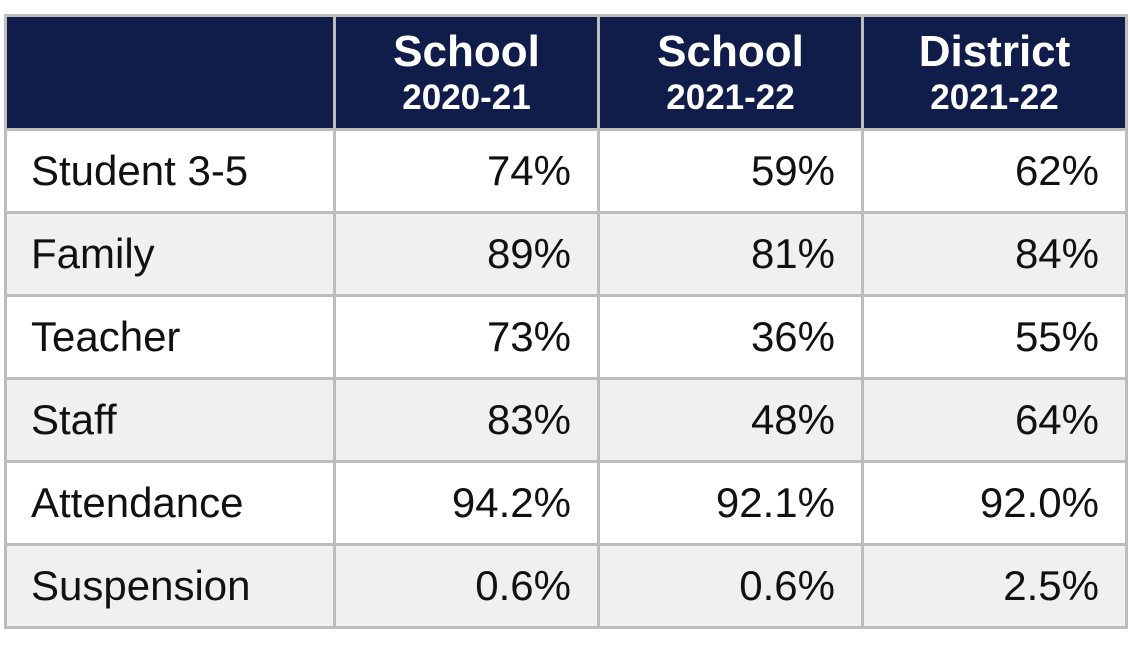 This screenshot has height=645, width=1130. What do you see at coordinates (730, 171) in the screenshot?
I see `cell-value: 59%` at bounding box center [730, 171].